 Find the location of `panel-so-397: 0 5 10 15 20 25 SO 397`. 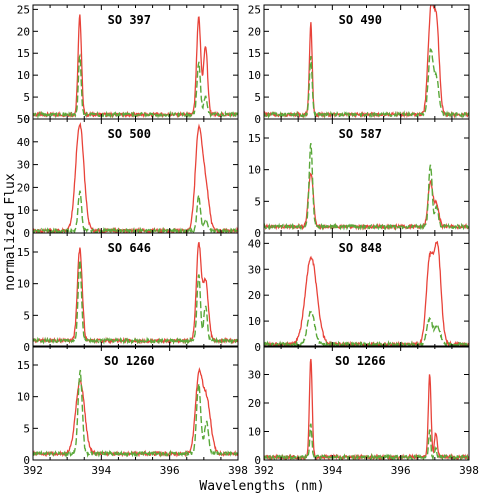

panel-so-397: 0 5 10 15 20 25 SO 397 is located at coordinates (128, 64).